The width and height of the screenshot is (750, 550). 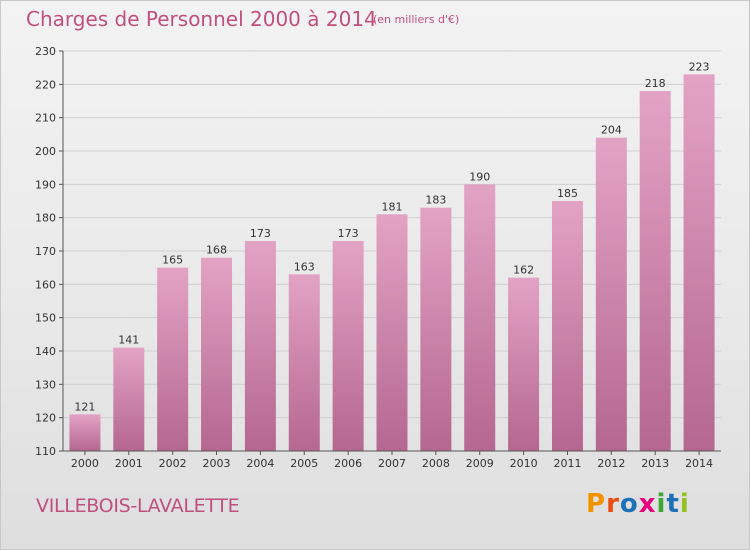 What do you see at coordinates (348, 463) in the screenshot?
I see `x-tick-label: 2006` at bounding box center [348, 463].